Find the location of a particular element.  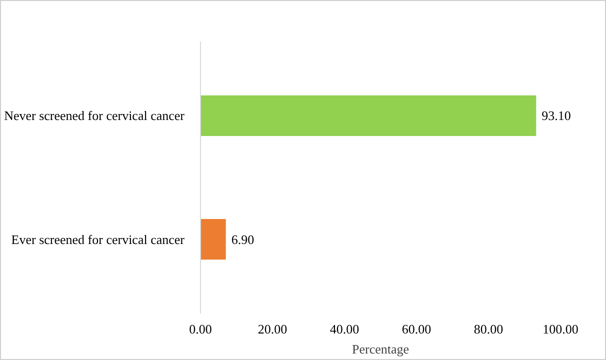

x-tick-label: 20.00 is located at coordinates (273, 329).